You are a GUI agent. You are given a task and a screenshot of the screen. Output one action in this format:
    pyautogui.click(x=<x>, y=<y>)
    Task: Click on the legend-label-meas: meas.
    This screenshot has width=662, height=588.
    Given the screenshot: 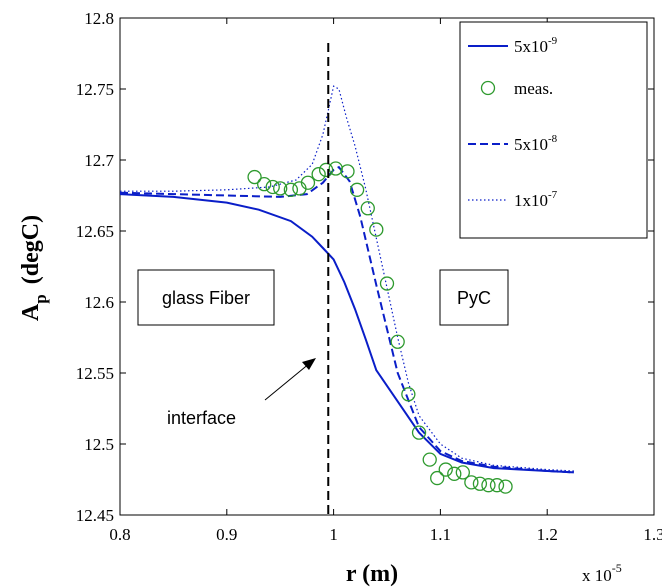 What is the action you would take?
    pyautogui.click(x=533, y=88)
    